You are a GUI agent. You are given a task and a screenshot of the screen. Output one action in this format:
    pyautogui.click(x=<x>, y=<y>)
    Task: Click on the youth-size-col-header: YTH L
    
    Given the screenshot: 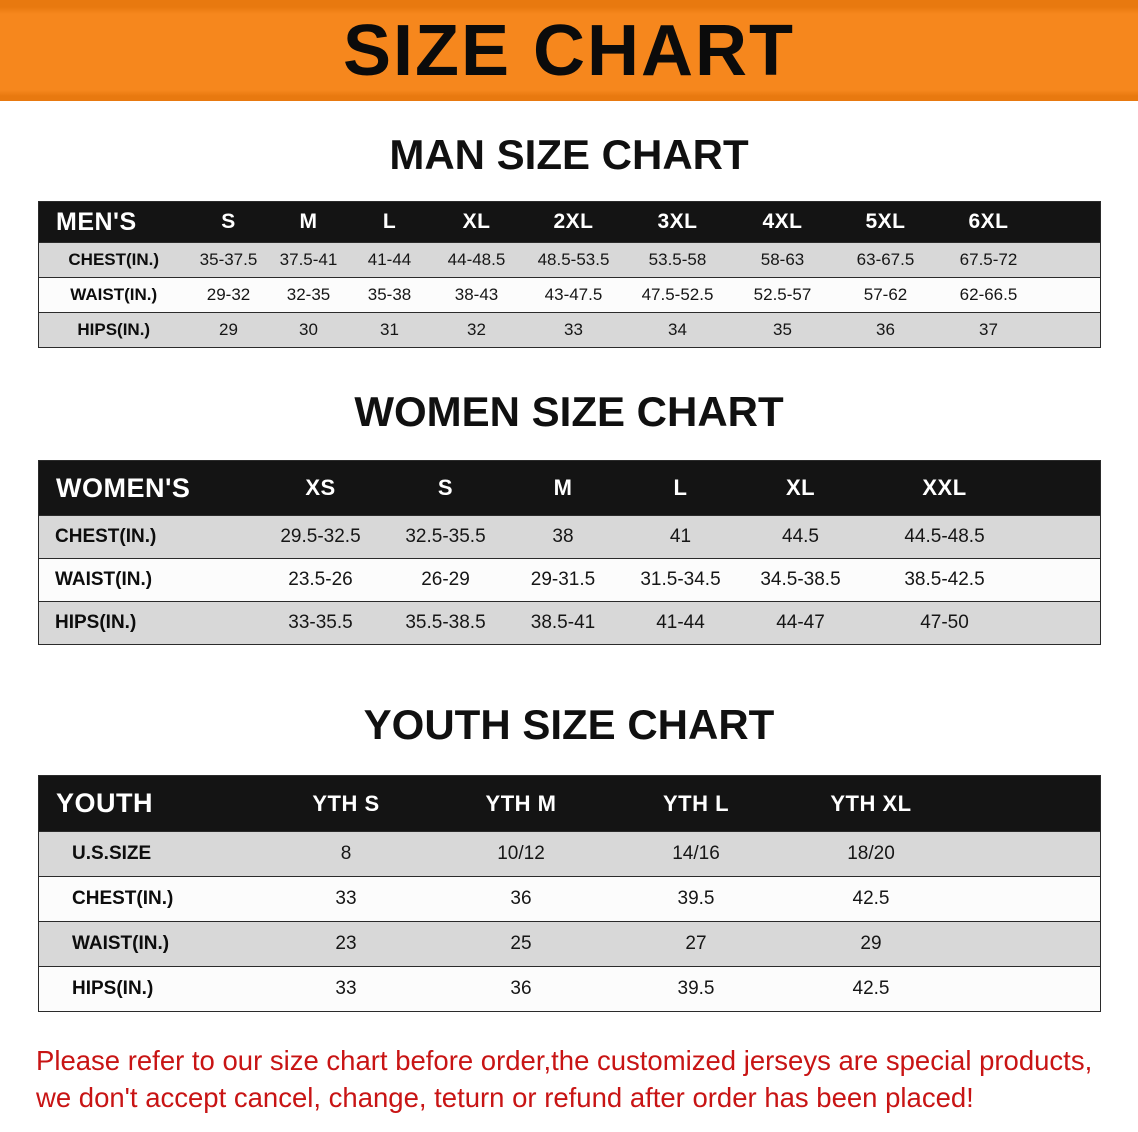 What is the action you would take?
    pyautogui.click(x=696, y=803)
    